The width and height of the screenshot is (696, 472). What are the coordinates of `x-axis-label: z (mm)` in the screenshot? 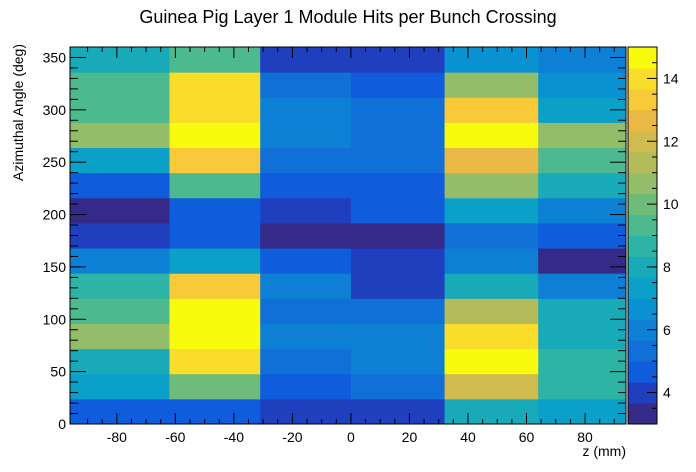 It's located at (604, 451).